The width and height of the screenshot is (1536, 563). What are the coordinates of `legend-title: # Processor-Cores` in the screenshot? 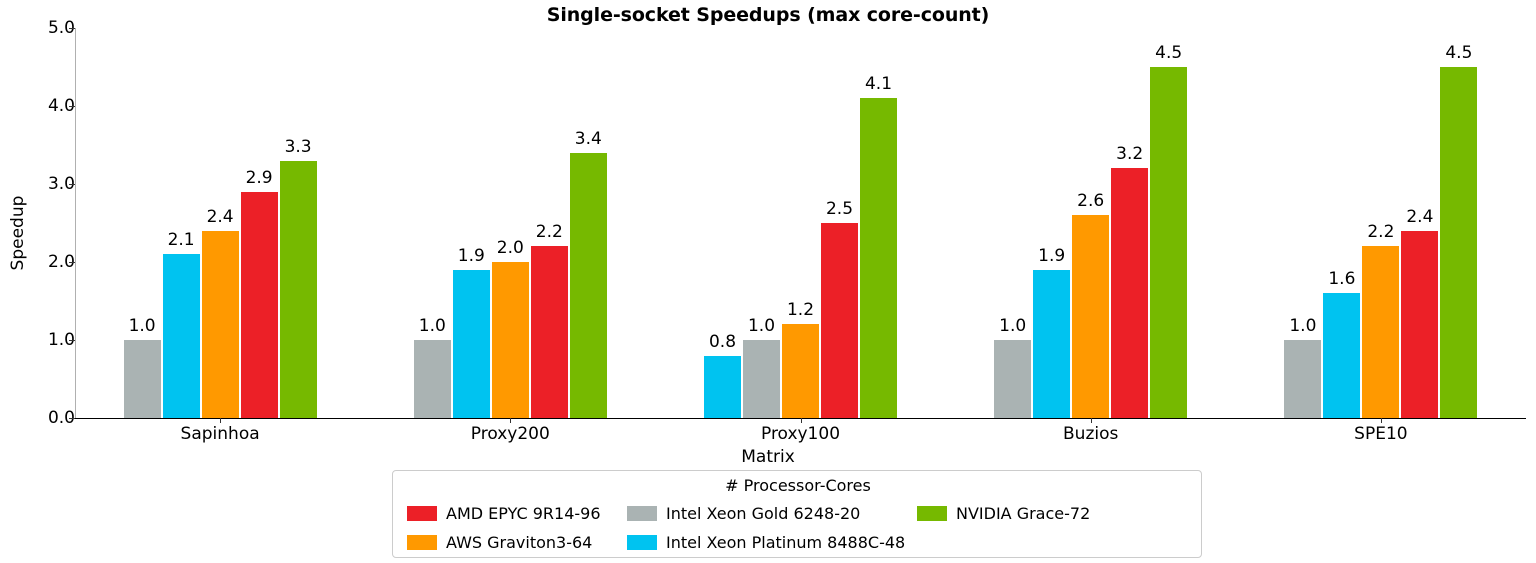 It's located at (798, 485).